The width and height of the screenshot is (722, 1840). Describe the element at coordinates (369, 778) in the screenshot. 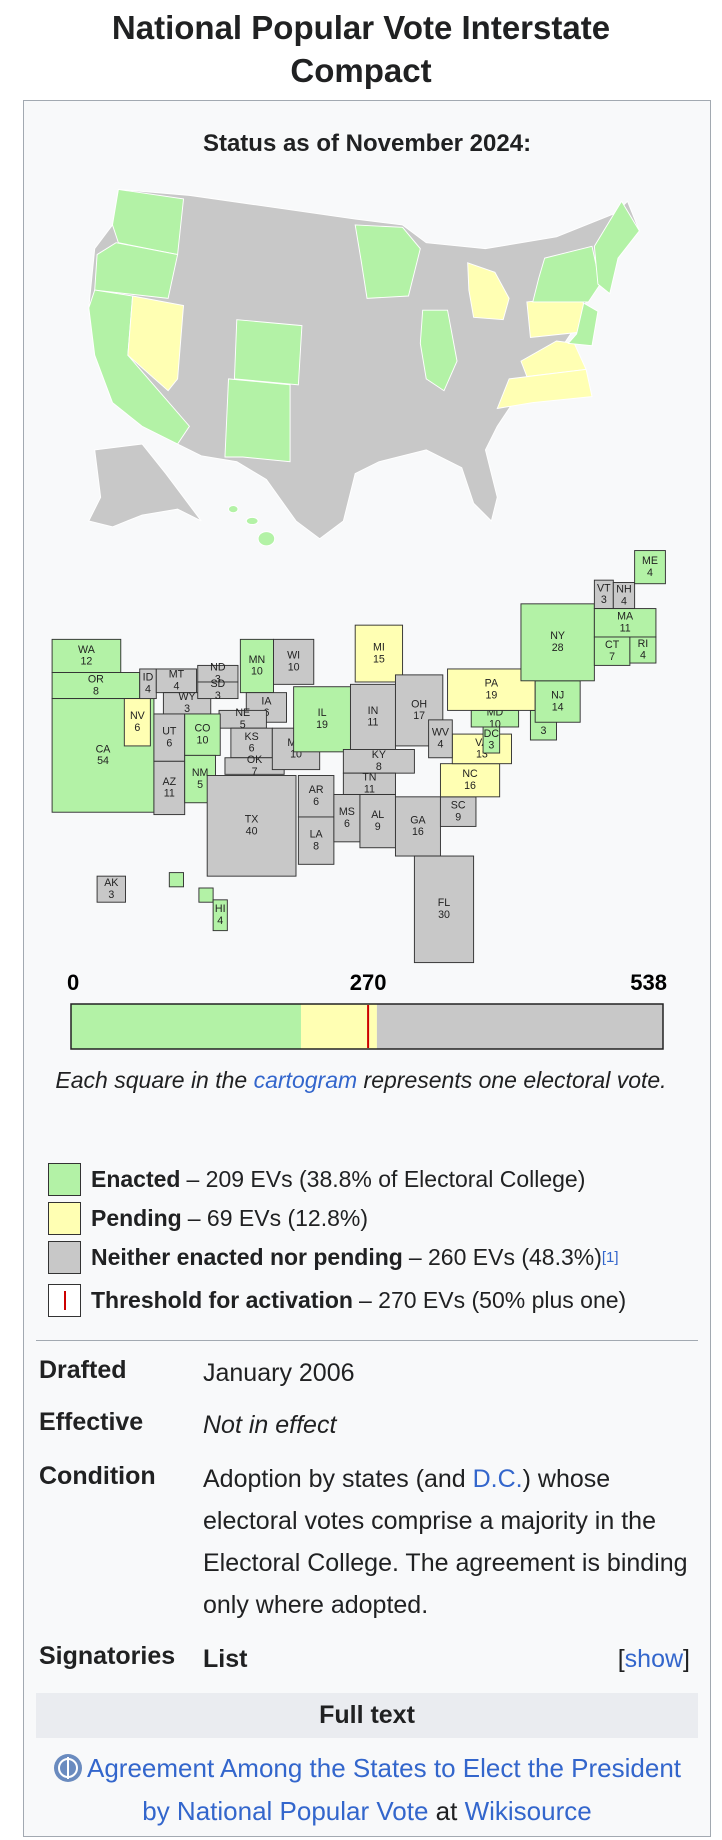

I see `state-abbr: TN` at that location.